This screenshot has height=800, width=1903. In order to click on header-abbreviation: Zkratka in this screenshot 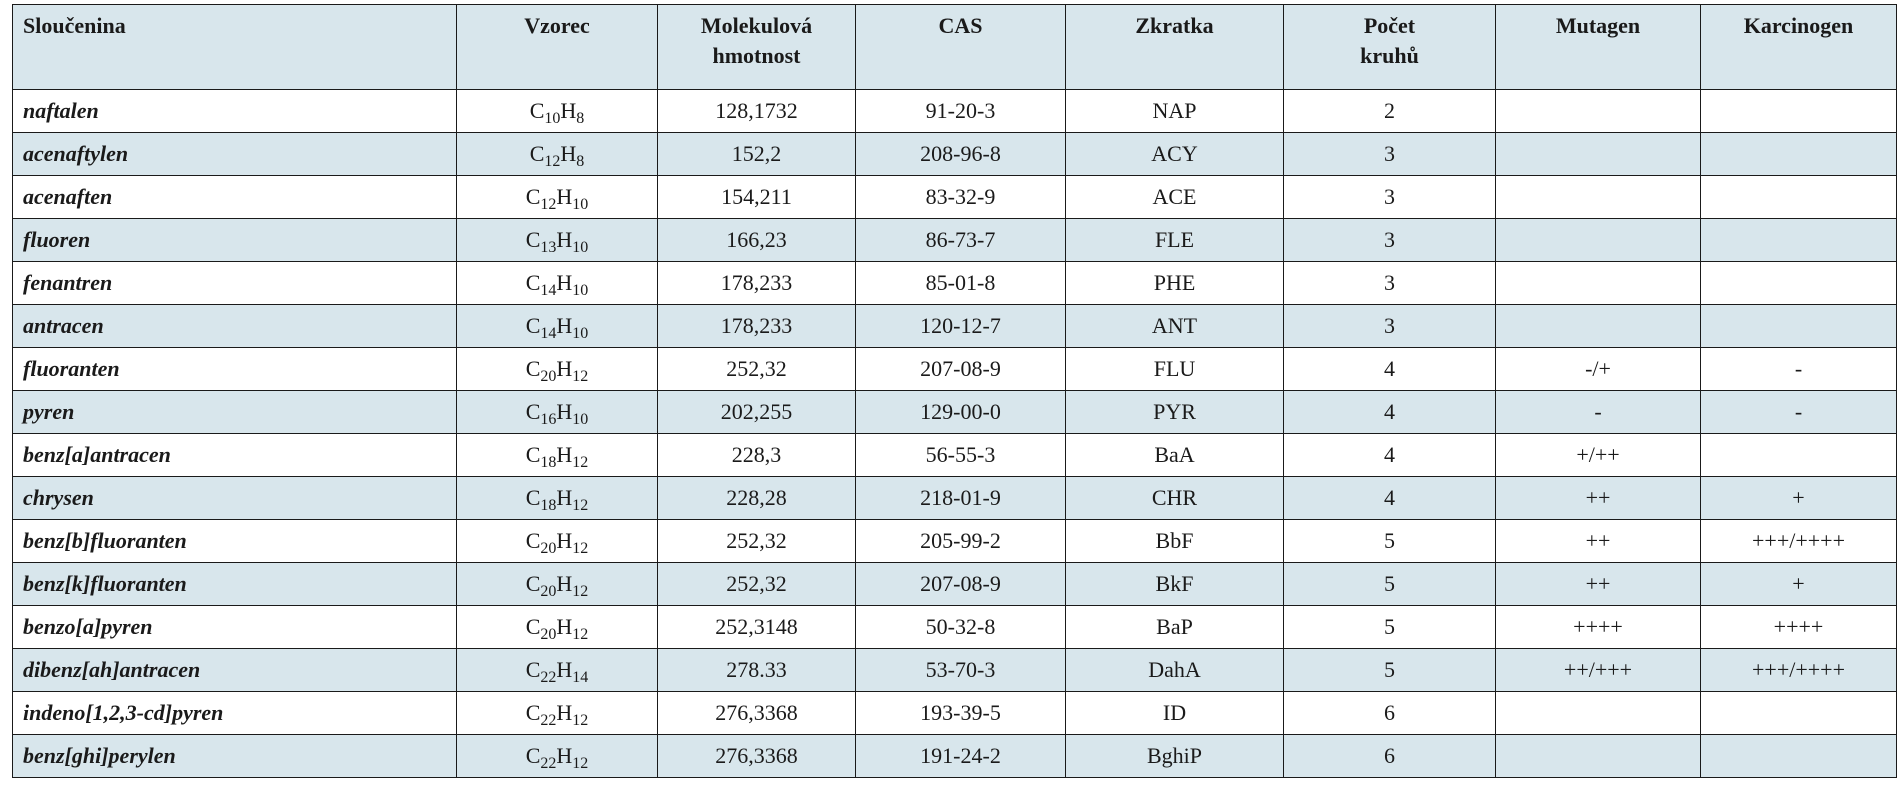, I will do `click(1174, 47)`.